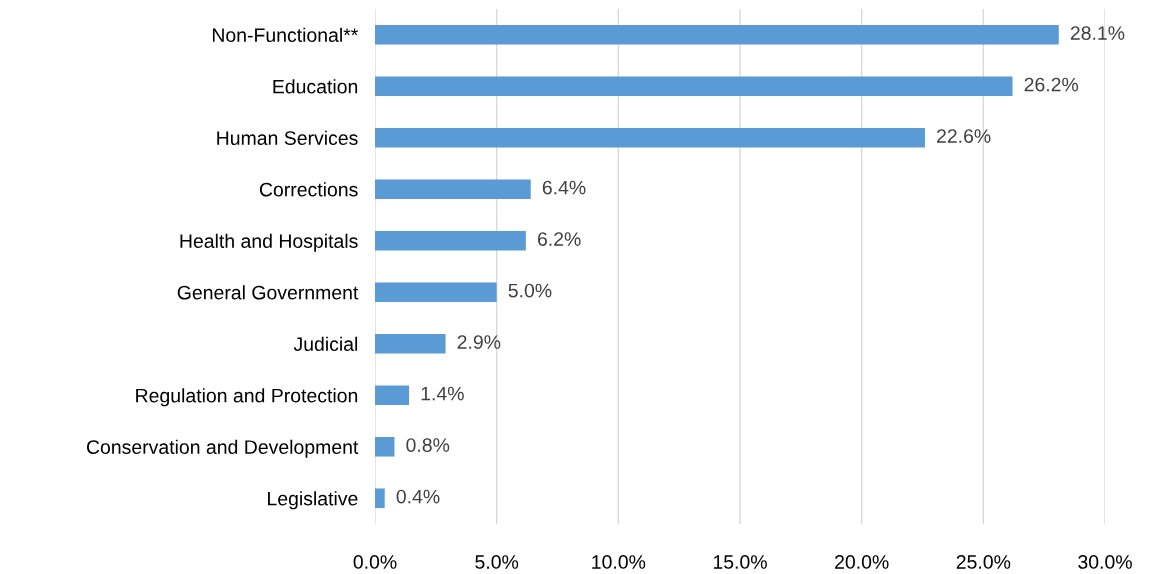 Image resolution: width=1151 pixels, height=574 pixels. Describe the element at coordinates (428, 445) in the screenshot. I see `data-label: 0.8%` at that location.